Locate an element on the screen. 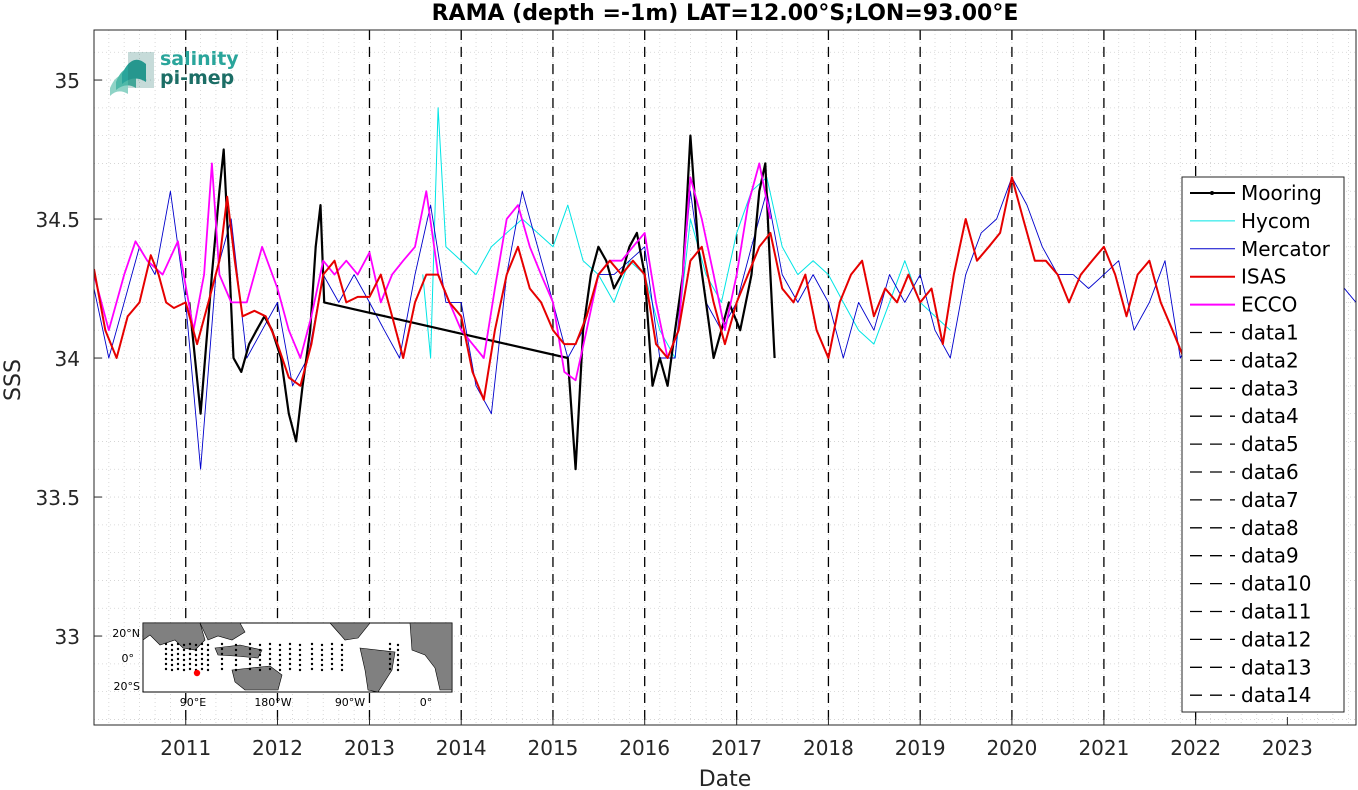 This screenshot has height=790, width=1358. legend-label-data10: data10 is located at coordinates (1276, 584).